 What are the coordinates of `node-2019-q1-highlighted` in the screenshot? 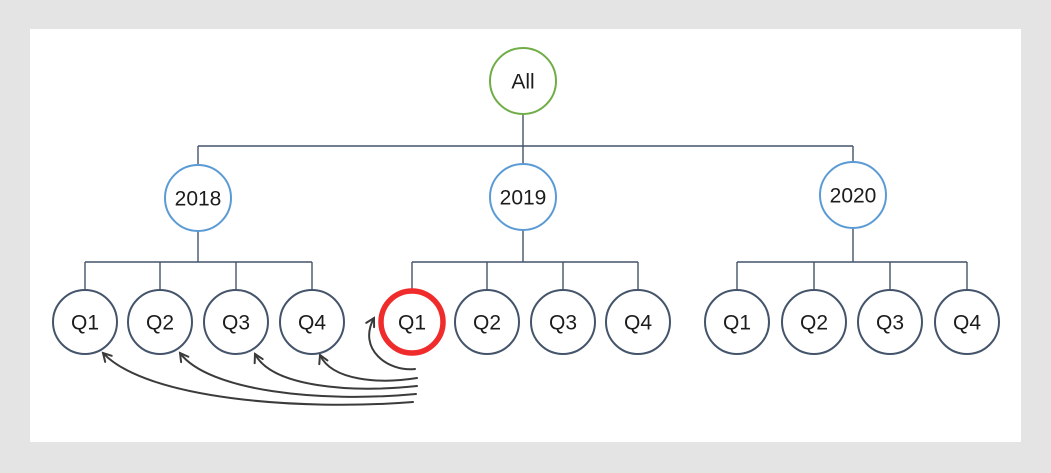 It's located at (412, 322).